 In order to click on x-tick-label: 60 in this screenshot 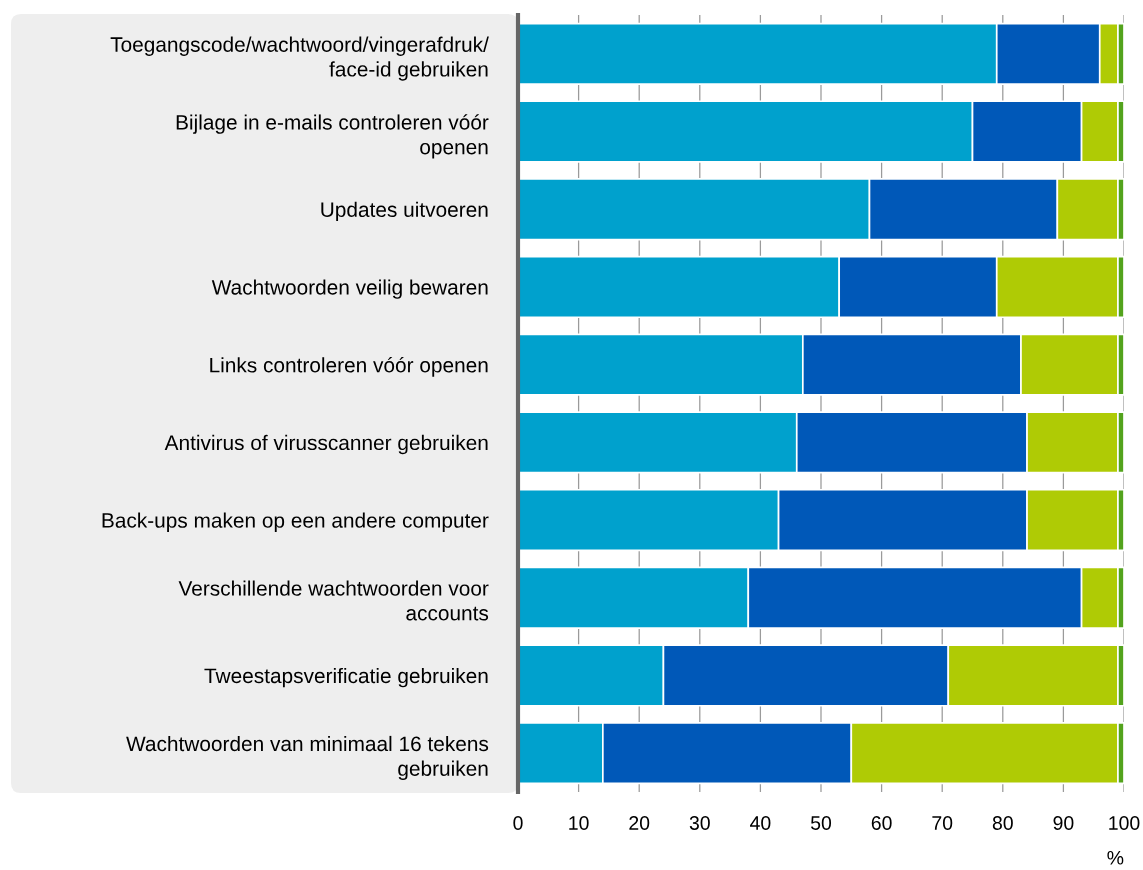, I will do `click(881, 823)`.